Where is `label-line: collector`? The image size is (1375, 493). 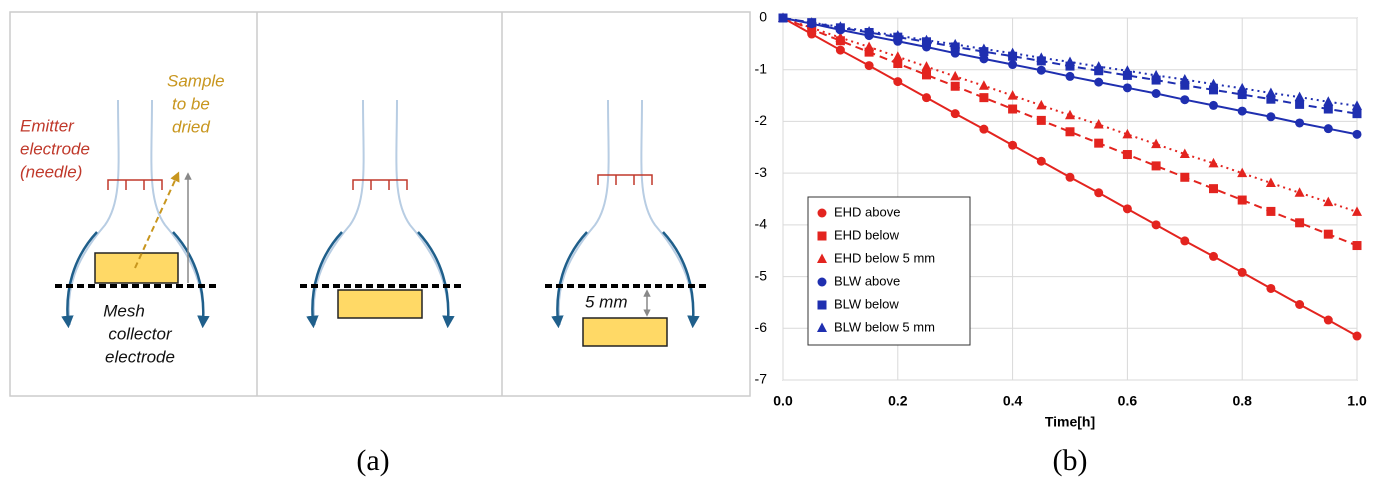
label-line: collector is located at coordinates (140, 333).